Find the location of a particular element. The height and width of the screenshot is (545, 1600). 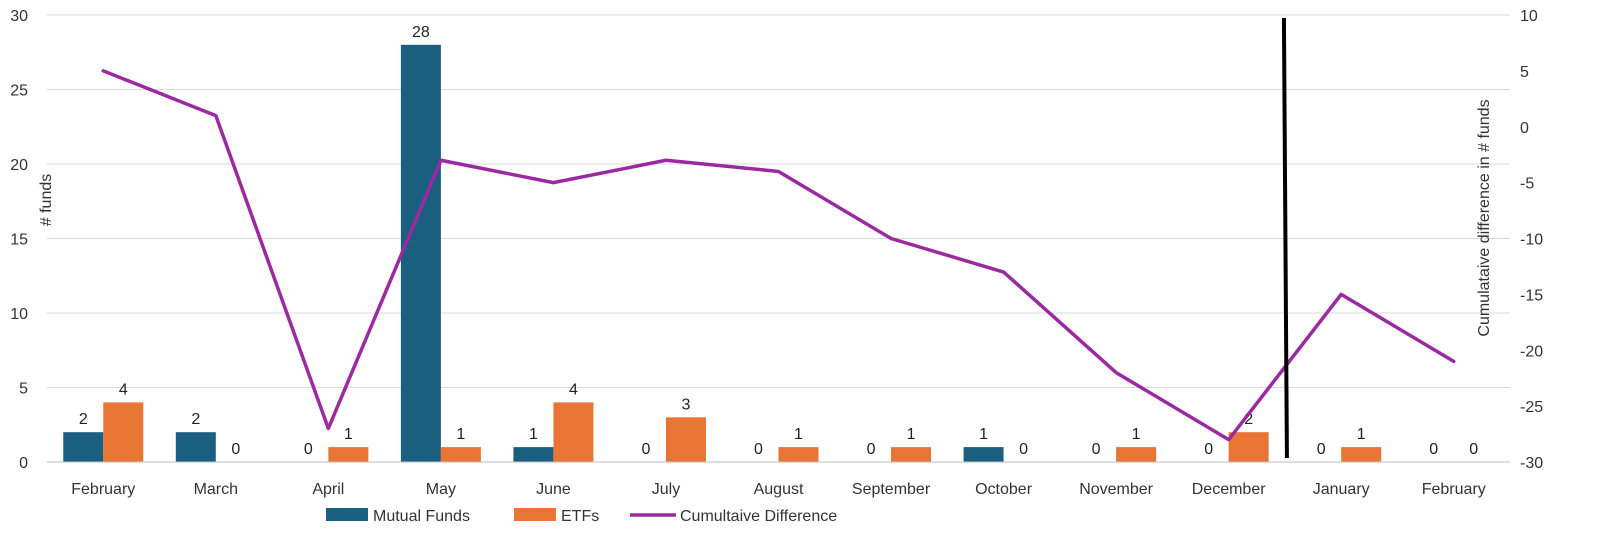

y-axis-title: # funds is located at coordinates (46, 200).